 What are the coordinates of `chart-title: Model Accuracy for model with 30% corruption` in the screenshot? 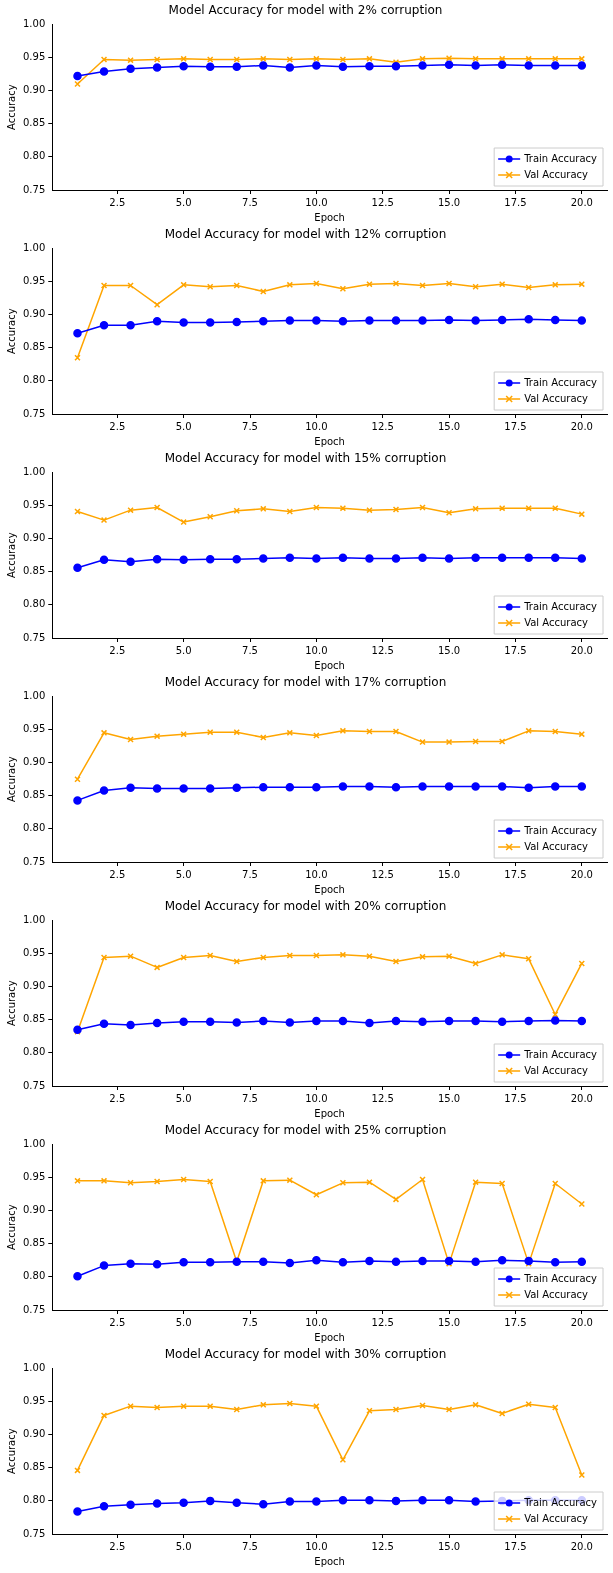 It's located at (305, 1354).